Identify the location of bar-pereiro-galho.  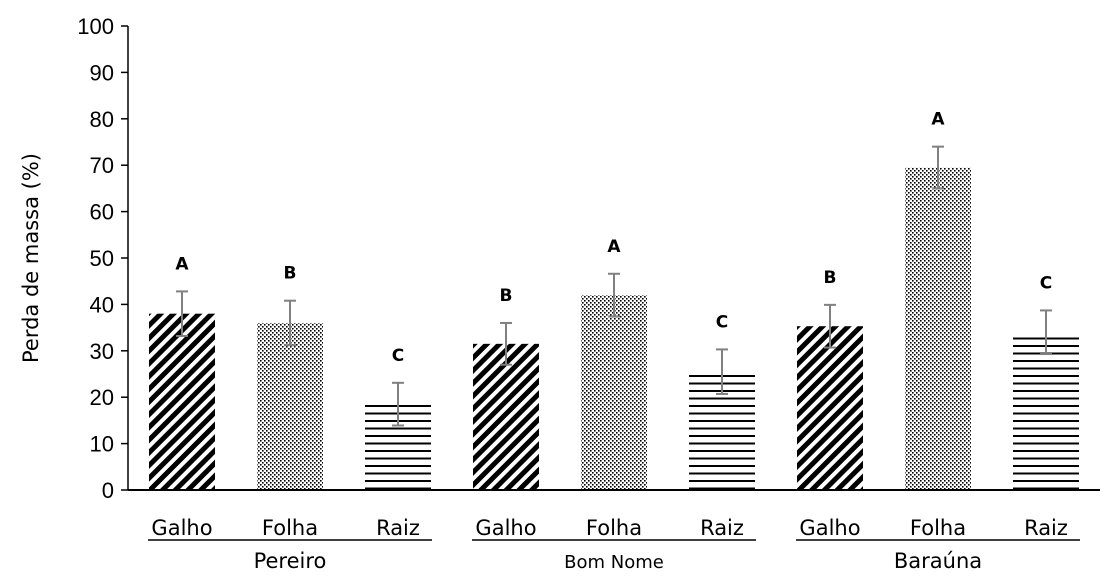
(182, 401).